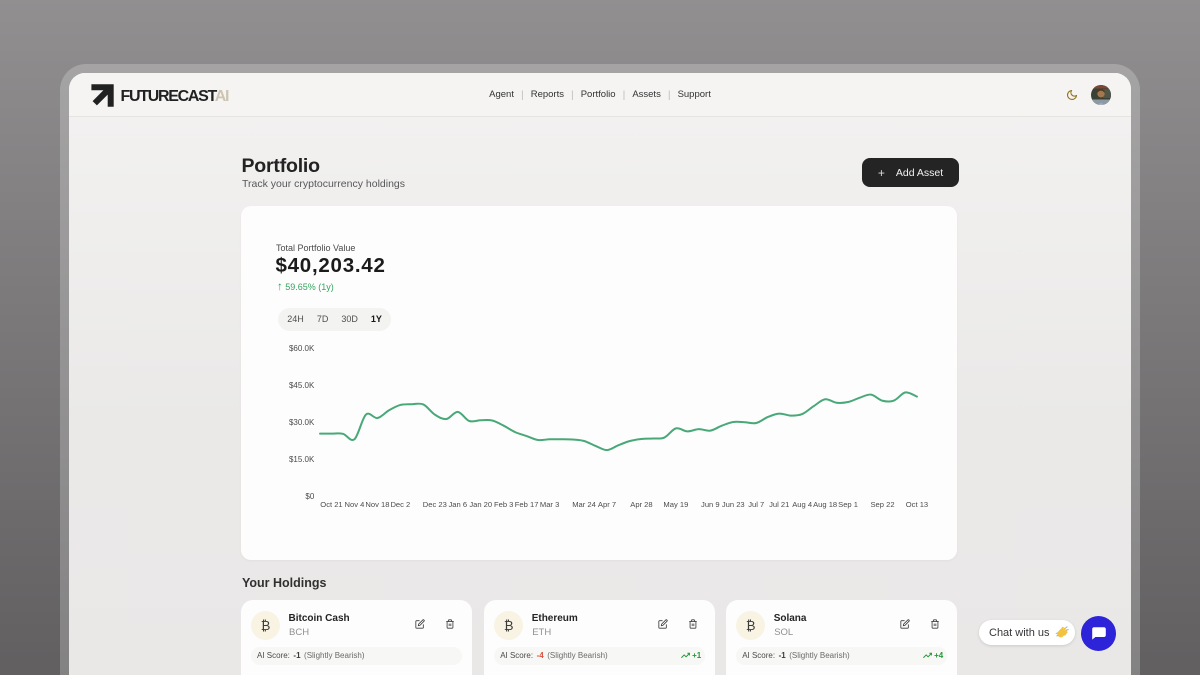  Describe the element at coordinates (309, 496) in the screenshot. I see `svg-text: $0` at that location.